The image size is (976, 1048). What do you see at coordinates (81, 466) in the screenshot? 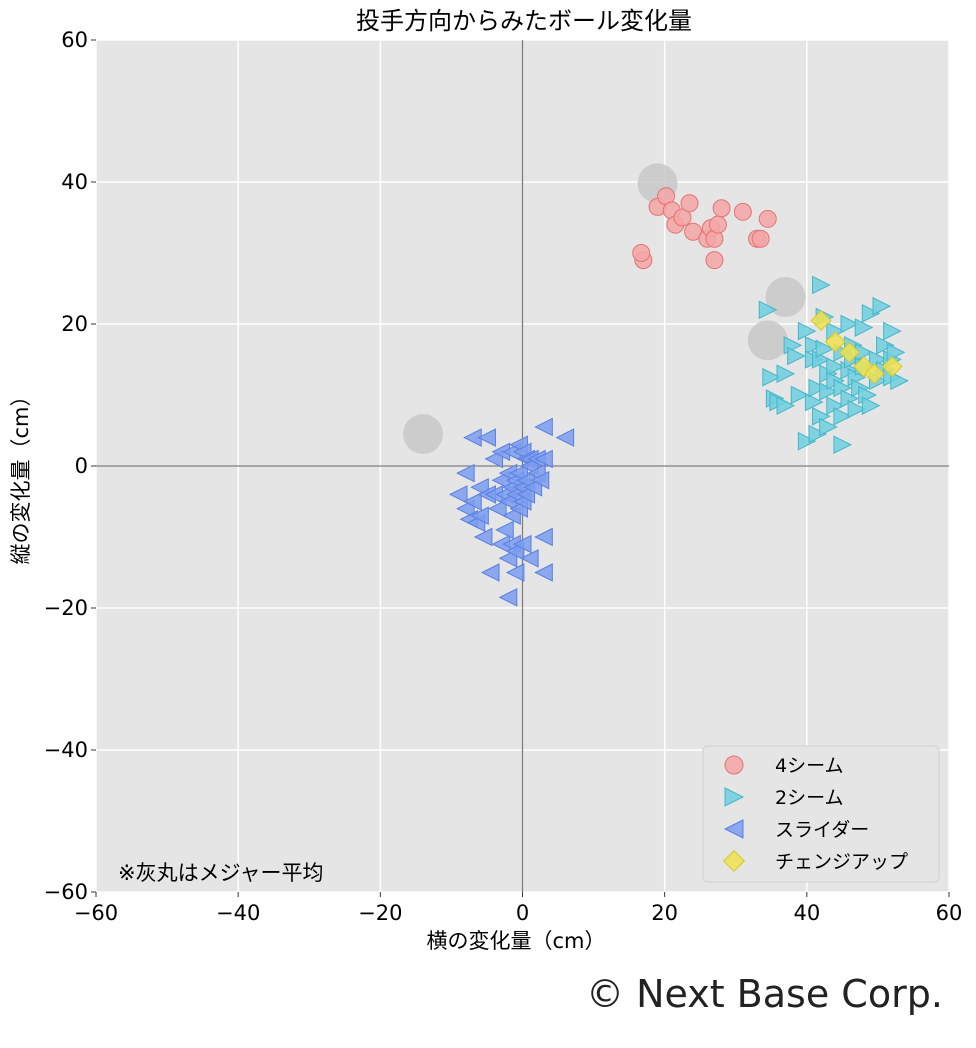
I see `y-tick-label: 0` at bounding box center [81, 466].